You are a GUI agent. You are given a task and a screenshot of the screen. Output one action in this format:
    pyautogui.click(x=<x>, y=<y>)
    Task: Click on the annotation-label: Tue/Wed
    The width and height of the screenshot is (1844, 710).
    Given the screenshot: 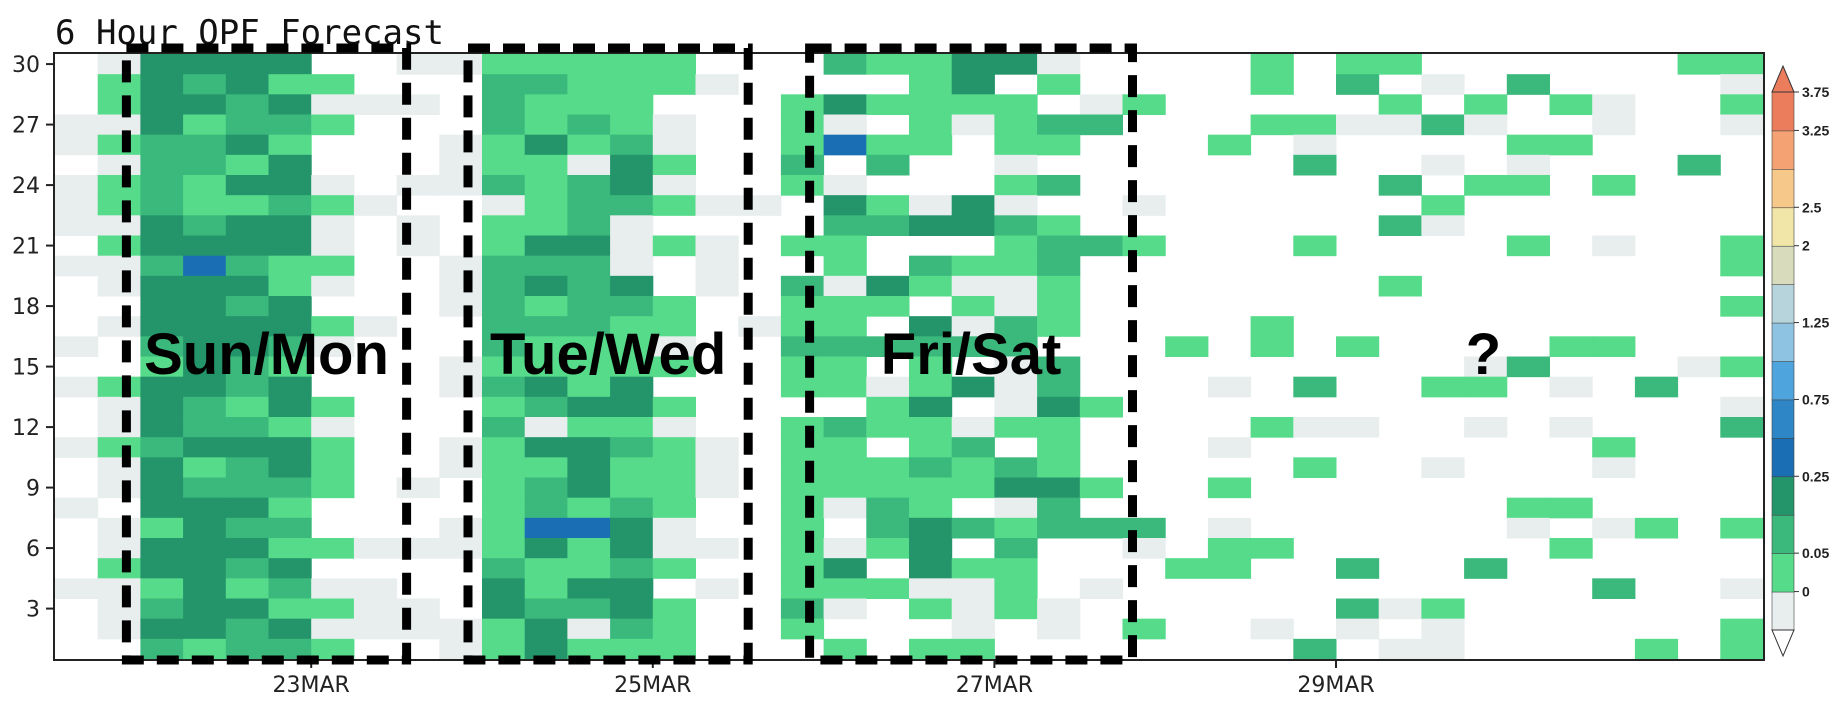 What is the action you would take?
    pyautogui.click(x=608, y=354)
    